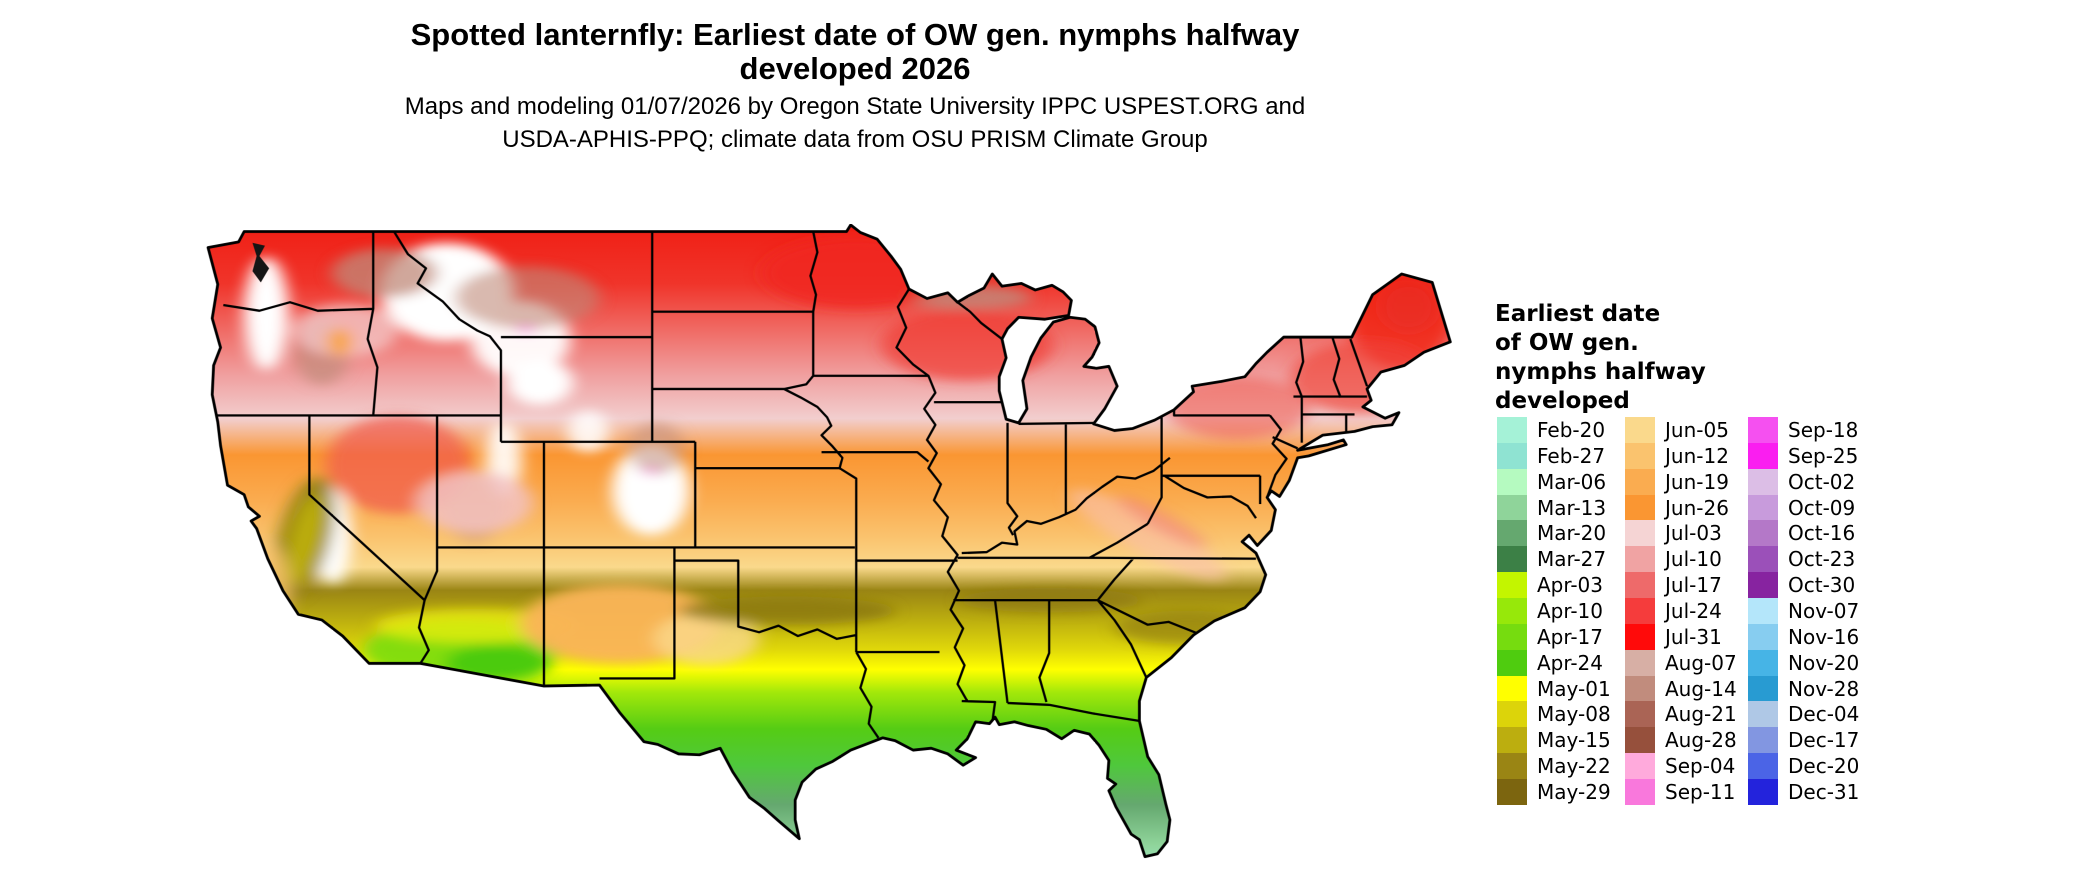 The height and width of the screenshot is (892, 2100). I want to click on legend-label: Nov-16, so click(1824, 636).